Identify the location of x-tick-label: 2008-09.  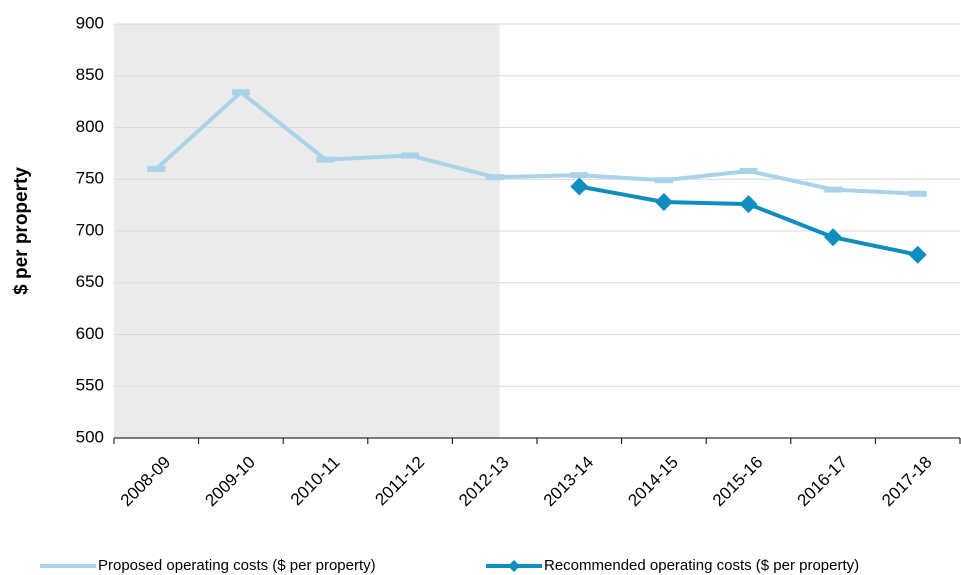
(146, 482).